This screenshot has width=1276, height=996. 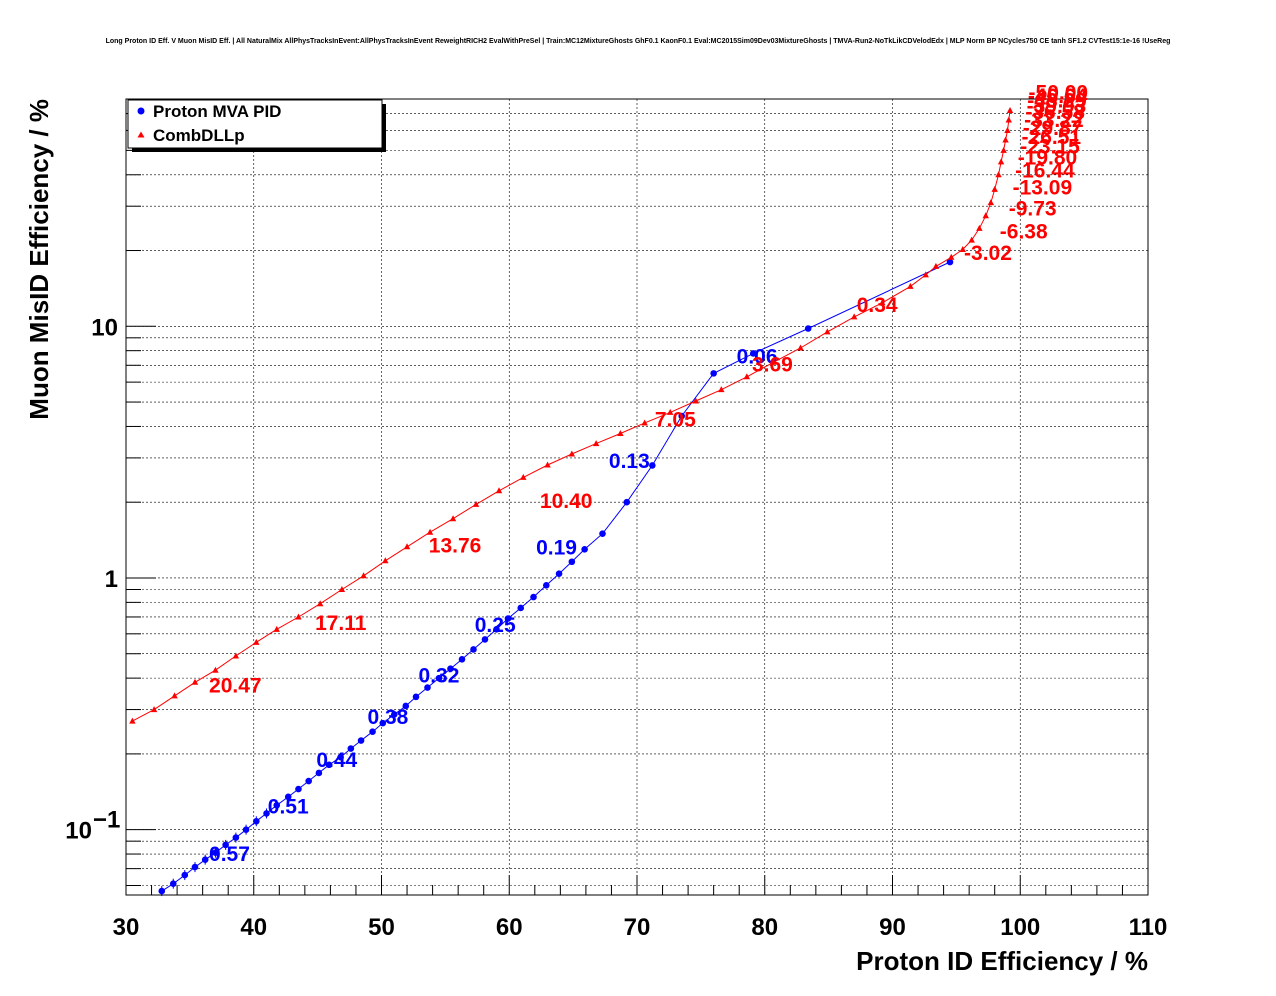 What do you see at coordinates (988, 253) in the screenshot?
I see `data-label: -3.02` at bounding box center [988, 253].